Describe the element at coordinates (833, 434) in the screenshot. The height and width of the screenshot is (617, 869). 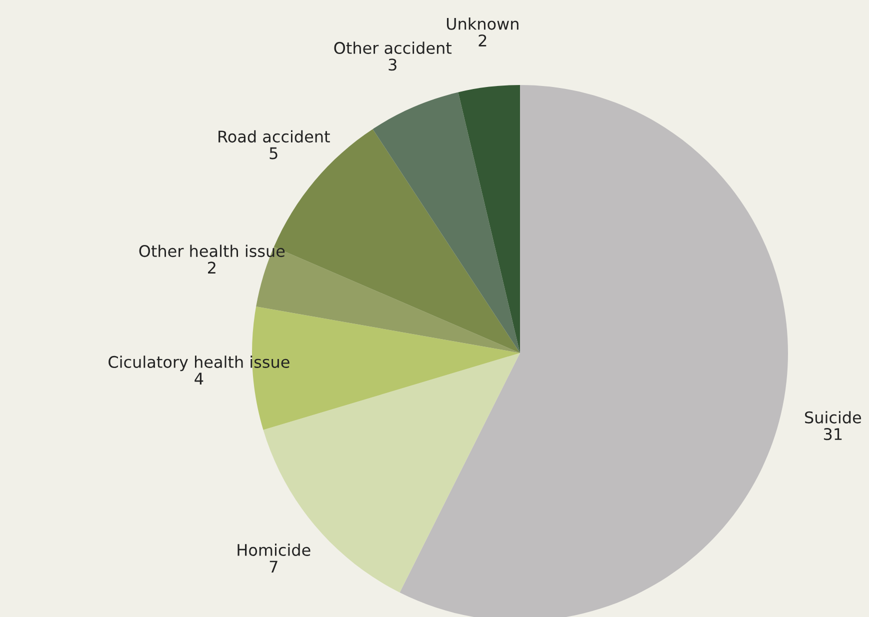
I see `data-label: 31` at that location.